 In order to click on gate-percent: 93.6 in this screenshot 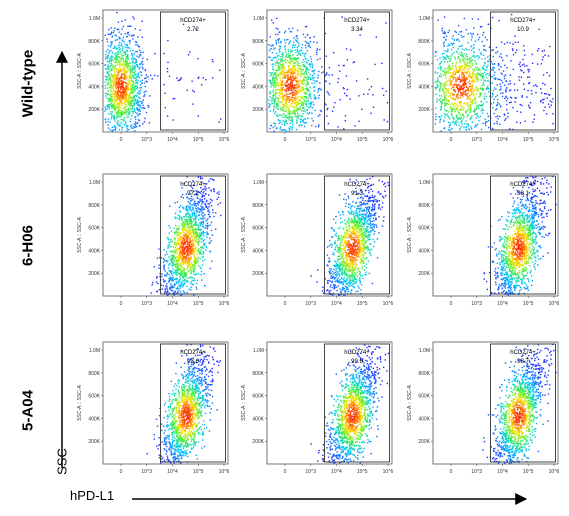, I will do `click(193, 362)`.